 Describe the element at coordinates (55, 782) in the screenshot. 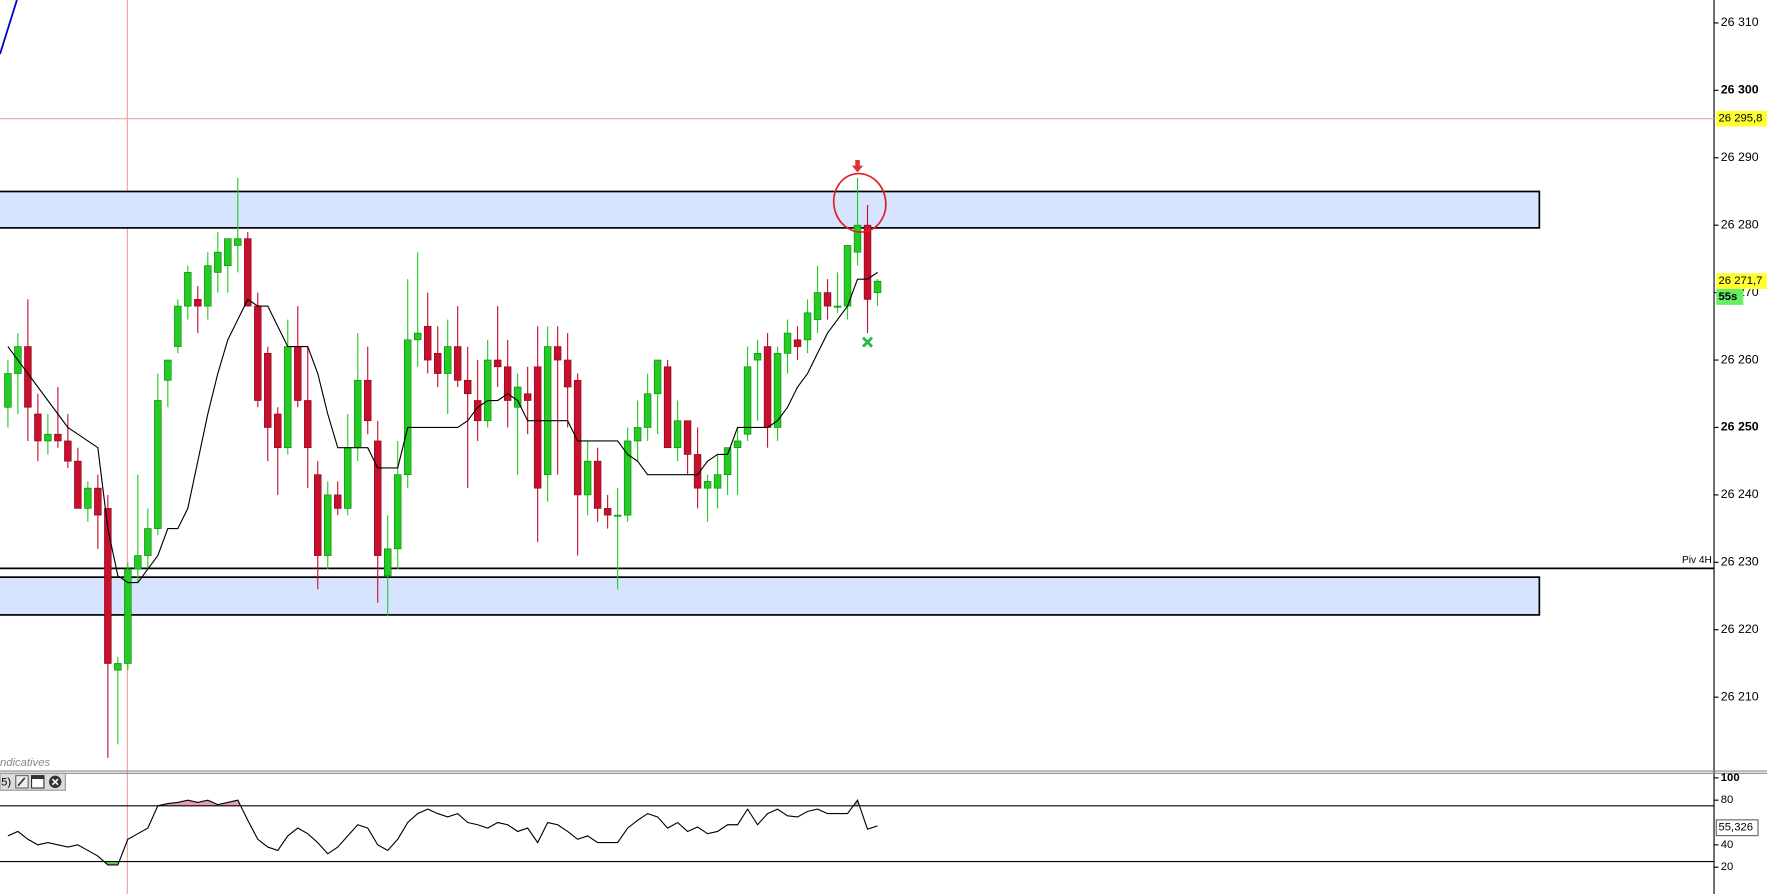

I see `close-glyph` at that location.